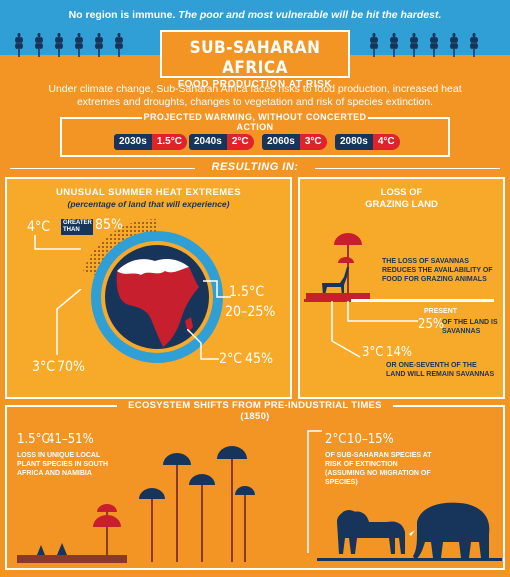 The height and width of the screenshot is (577, 510). Describe the element at coordinates (441, 311) in the screenshot. I see `present-label: PRESENT` at that location.